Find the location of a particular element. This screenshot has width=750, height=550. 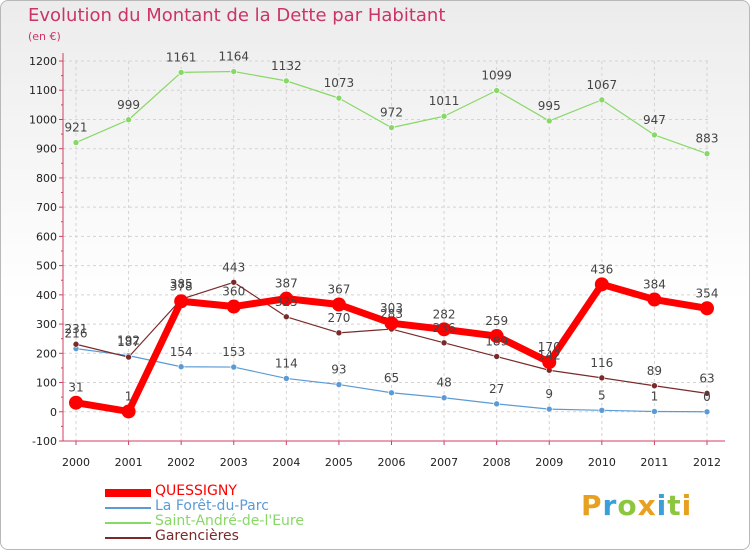

logo-letter: P is located at coordinates (592, 505).